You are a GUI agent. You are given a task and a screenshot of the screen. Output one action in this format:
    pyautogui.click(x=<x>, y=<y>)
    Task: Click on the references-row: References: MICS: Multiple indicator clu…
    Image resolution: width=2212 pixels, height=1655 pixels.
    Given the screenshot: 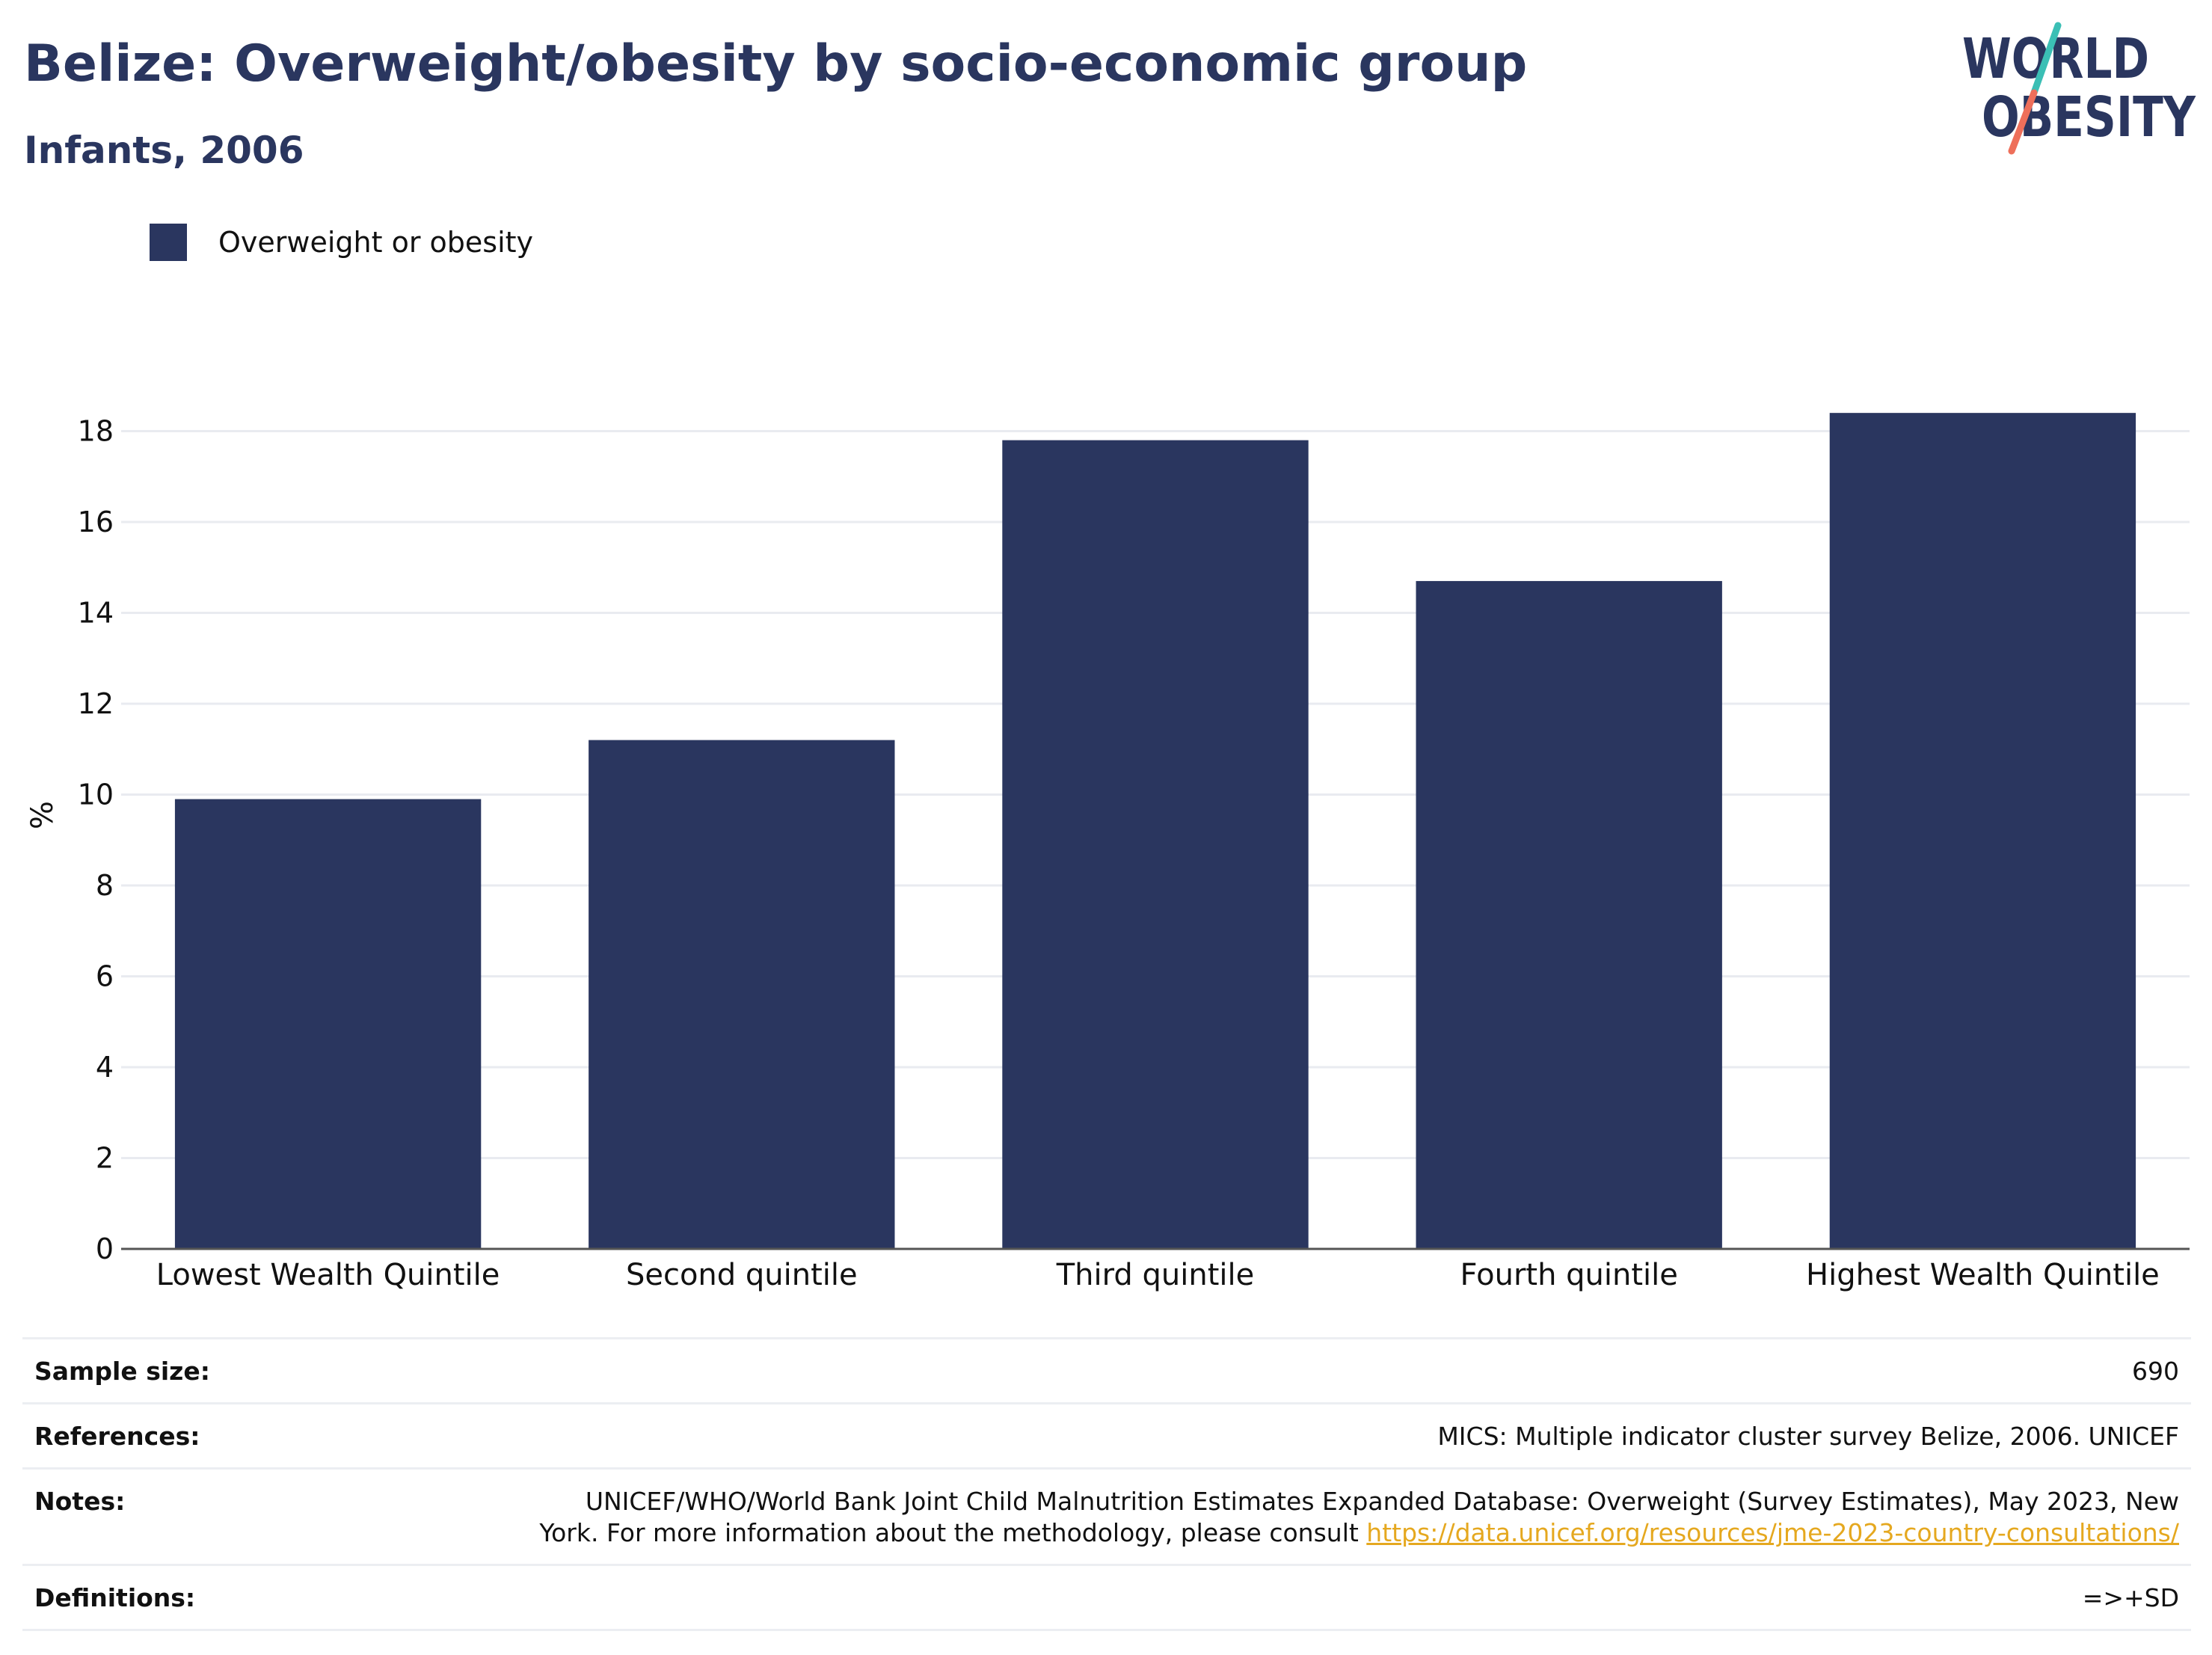 What is the action you would take?
    pyautogui.click(x=1106, y=1437)
    